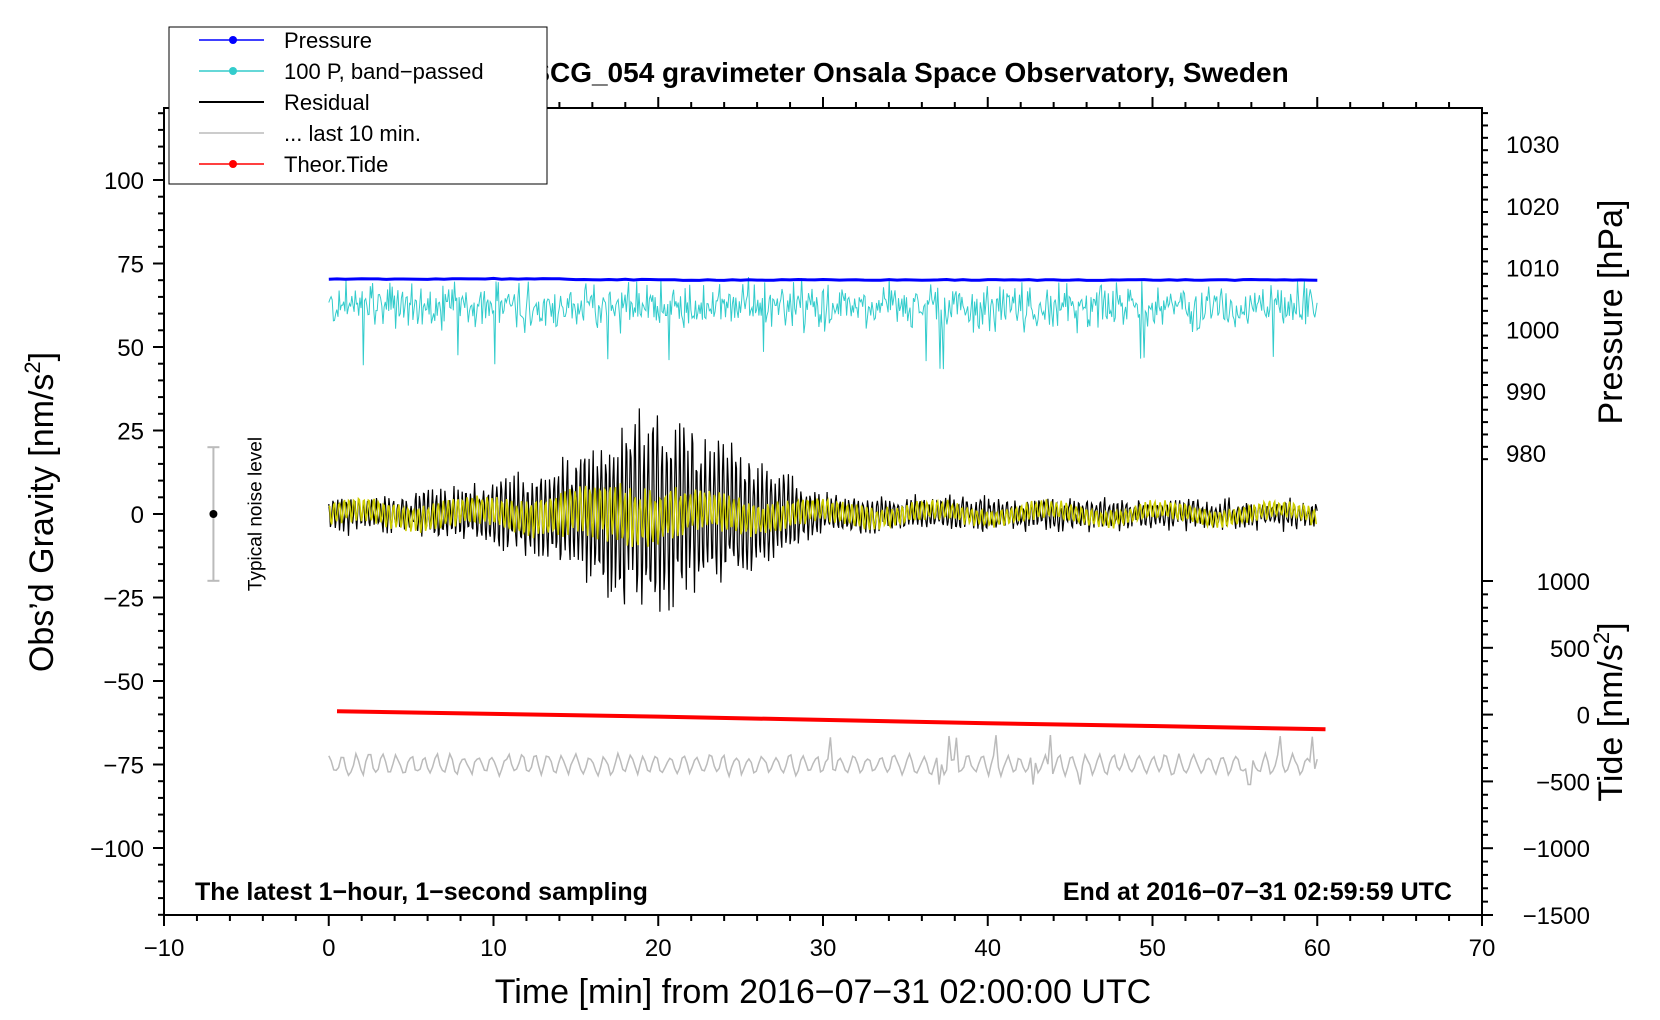  I want to click on y-left-tick-label: −75, so click(123, 766).